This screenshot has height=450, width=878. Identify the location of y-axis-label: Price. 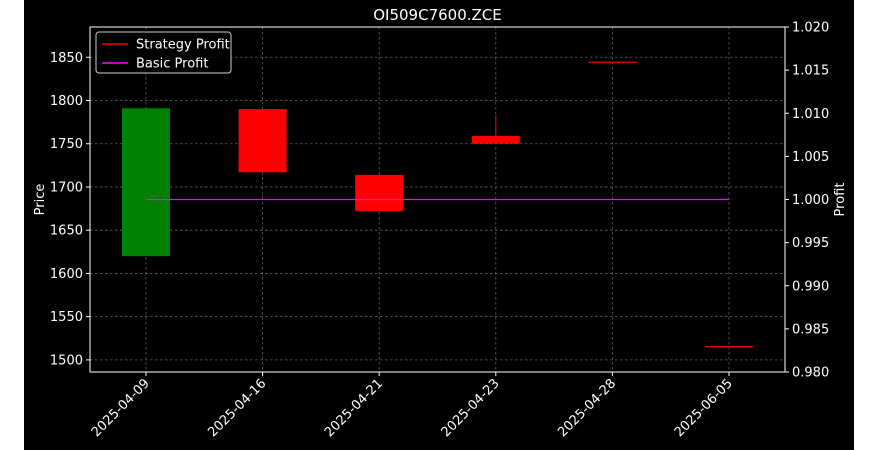
(40, 200).